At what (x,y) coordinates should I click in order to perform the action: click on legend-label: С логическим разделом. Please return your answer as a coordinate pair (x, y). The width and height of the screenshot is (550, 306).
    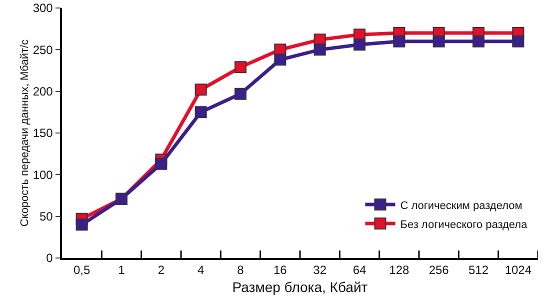
    Looking at the image, I should click on (461, 206).